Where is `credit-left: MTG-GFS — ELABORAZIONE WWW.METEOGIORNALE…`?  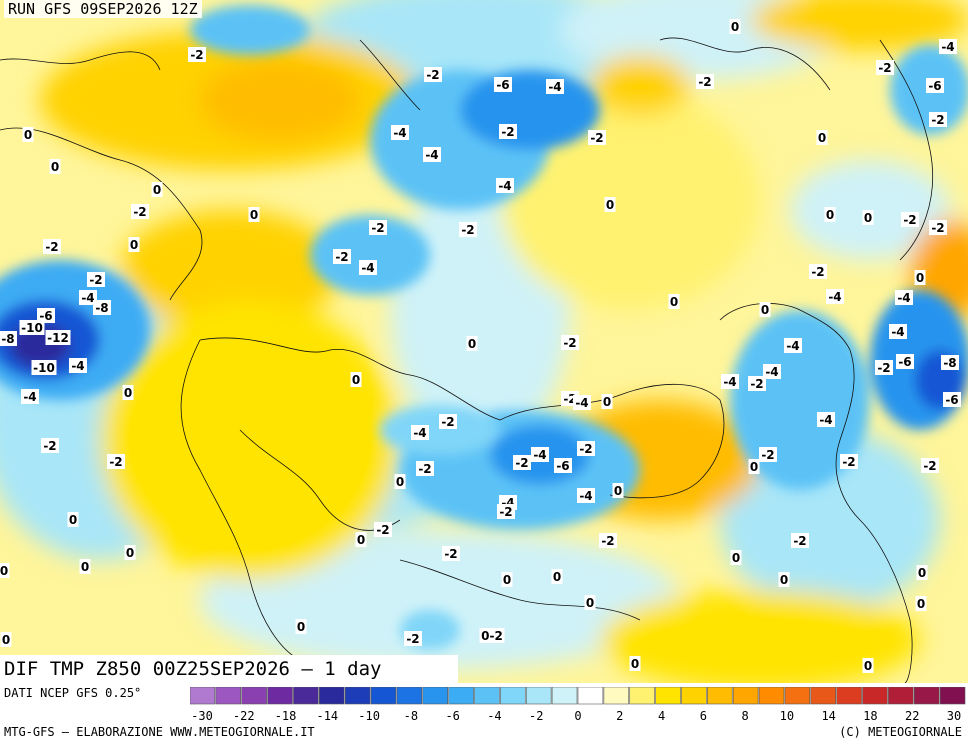 credit-left: MTG-GFS — ELABORAZIONE WWW.METEOGIORNALE… is located at coordinates (159, 732).